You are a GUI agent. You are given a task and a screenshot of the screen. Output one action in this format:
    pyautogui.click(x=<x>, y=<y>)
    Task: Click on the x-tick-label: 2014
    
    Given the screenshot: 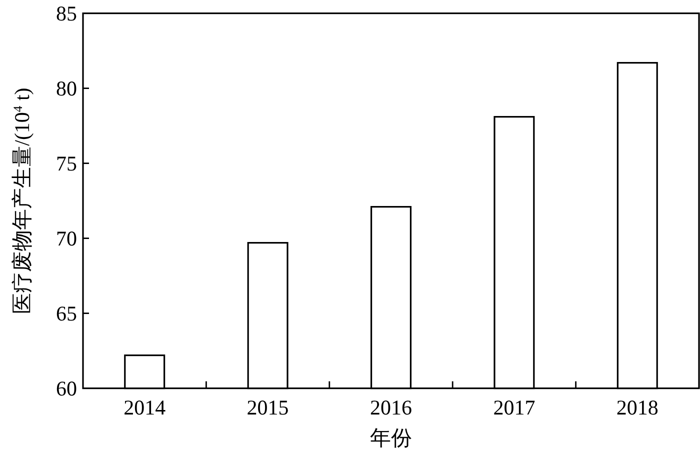 What is the action you would take?
    pyautogui.click(x=145, y=407)
    